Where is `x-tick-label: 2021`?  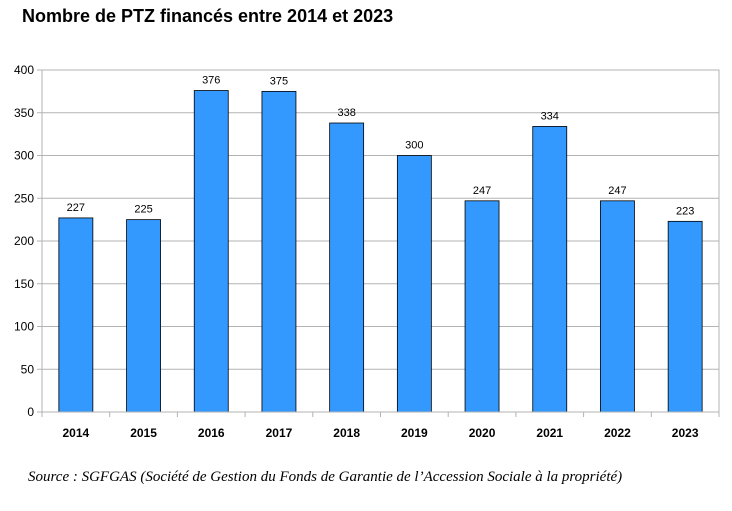 x-tick-label: 2021 is located at coordinates (549, 433).